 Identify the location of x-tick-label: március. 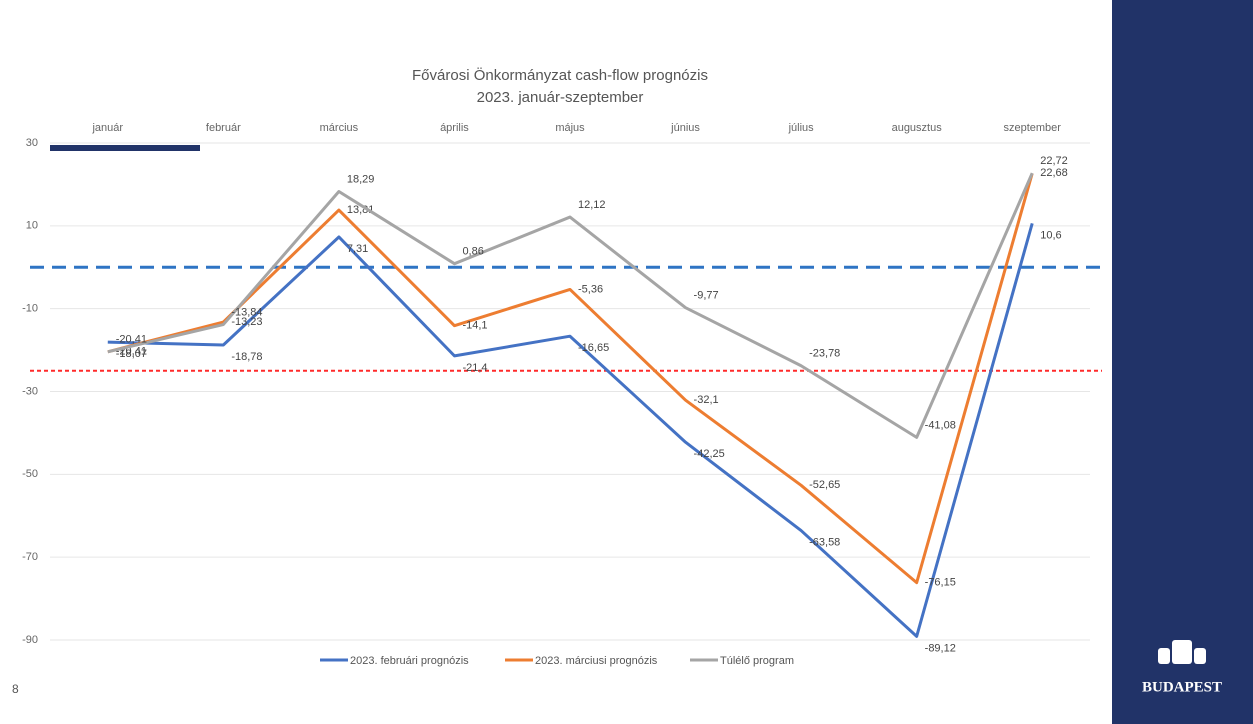
(339, 128).